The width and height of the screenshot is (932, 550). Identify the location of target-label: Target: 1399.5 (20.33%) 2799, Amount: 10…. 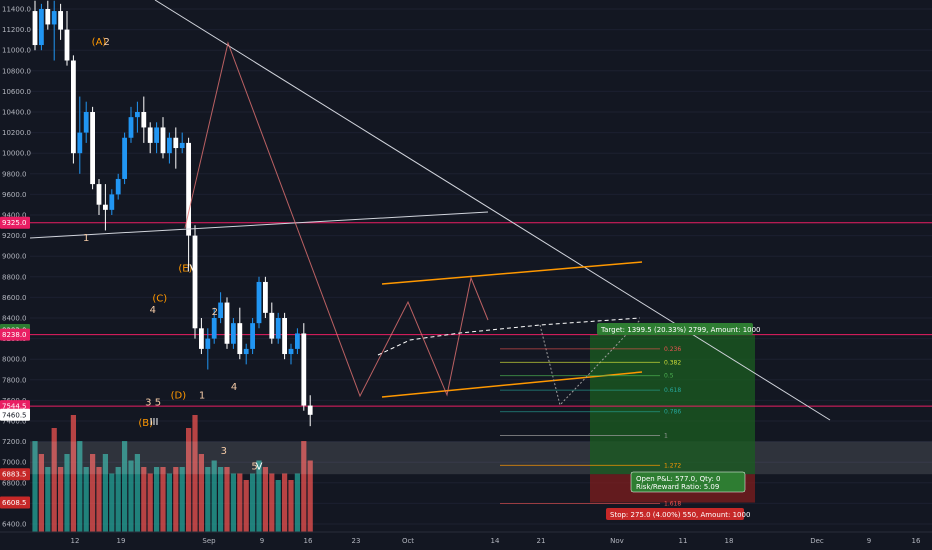
(679, 329).